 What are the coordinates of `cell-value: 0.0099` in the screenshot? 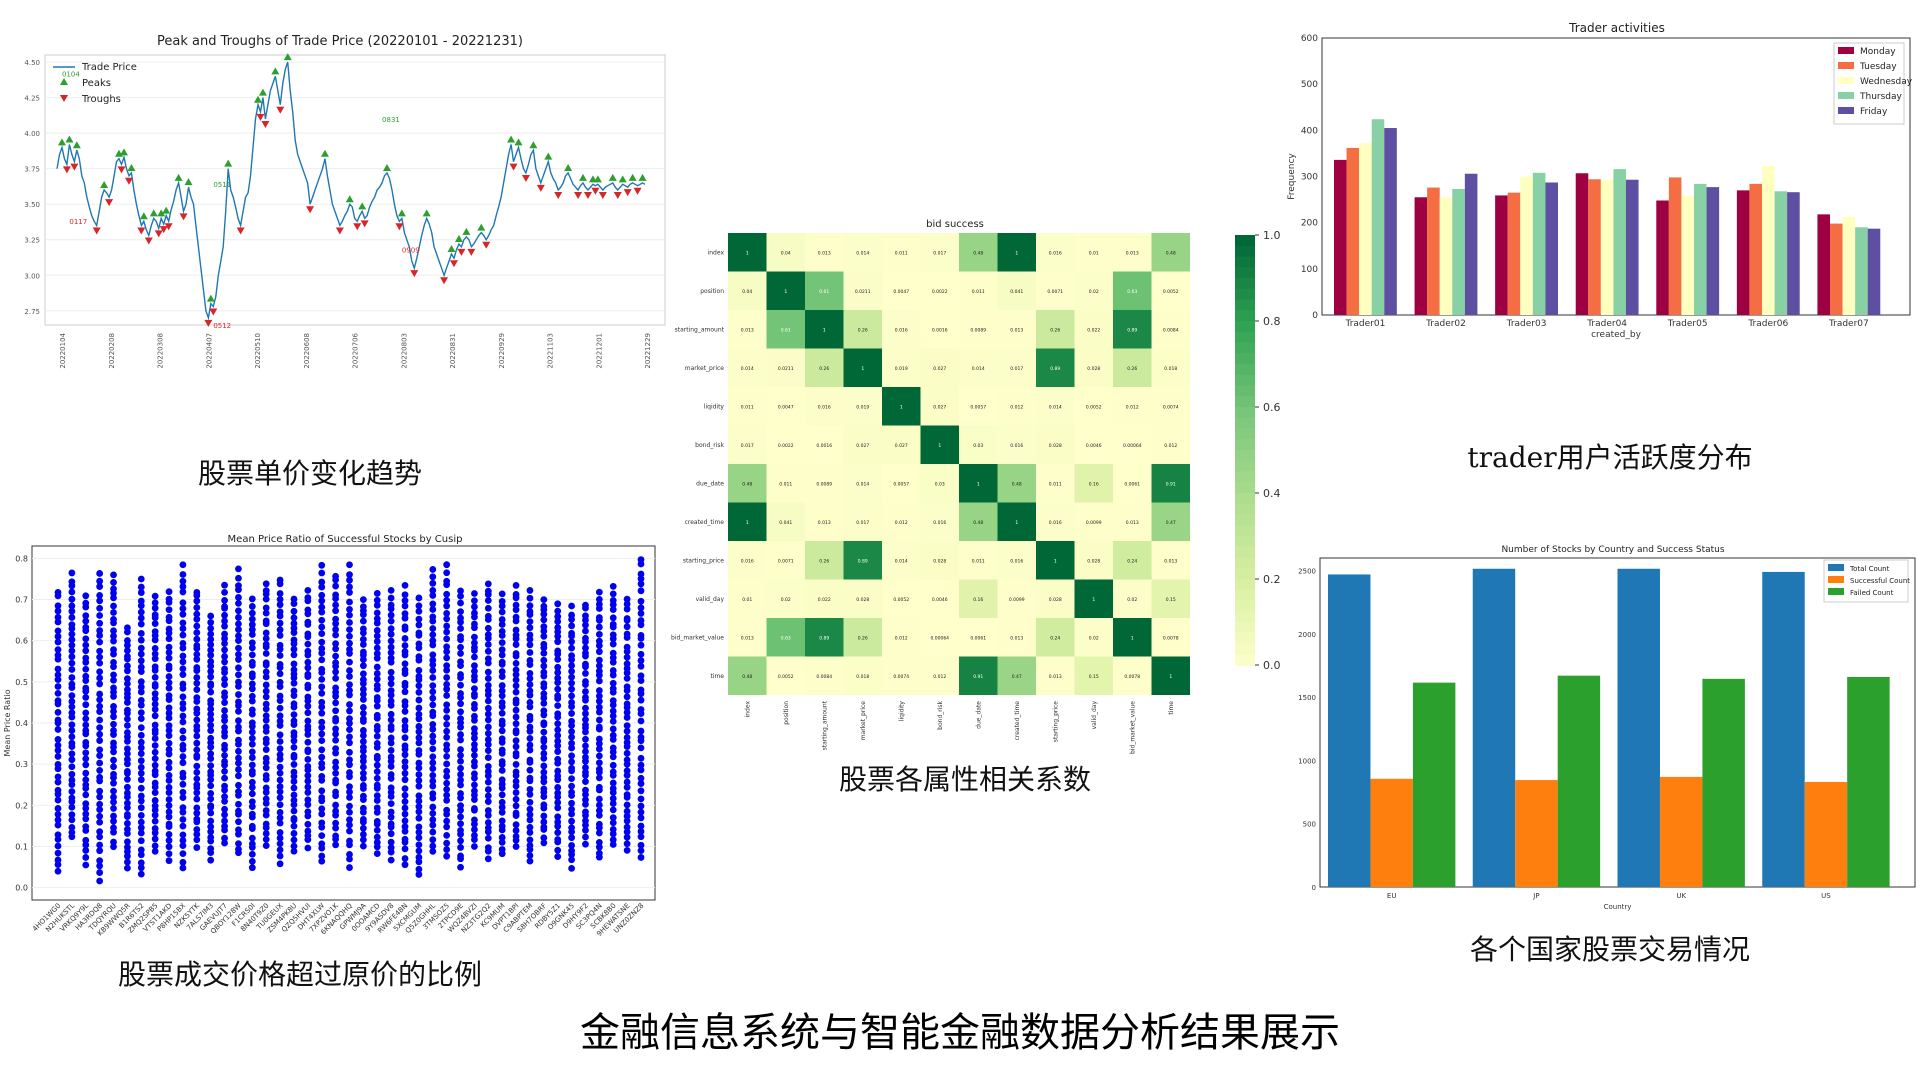 It's located at (1017, 600).